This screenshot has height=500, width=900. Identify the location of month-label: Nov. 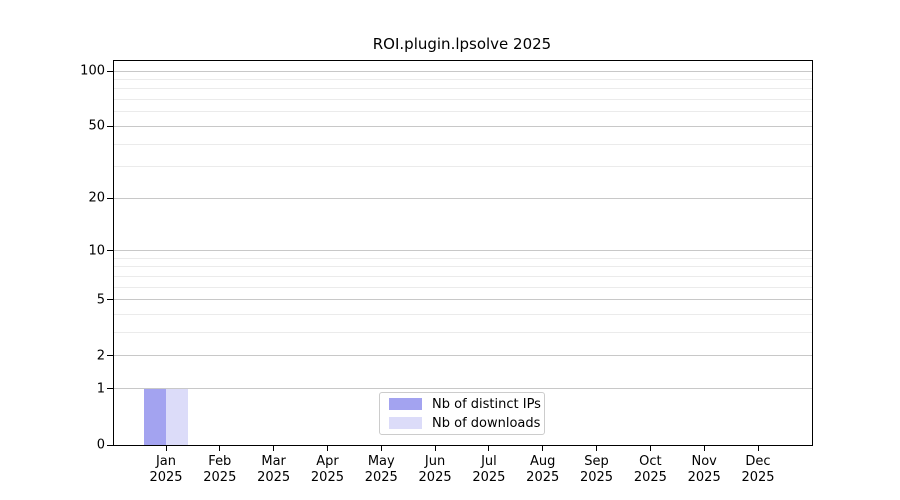
(704, 461).